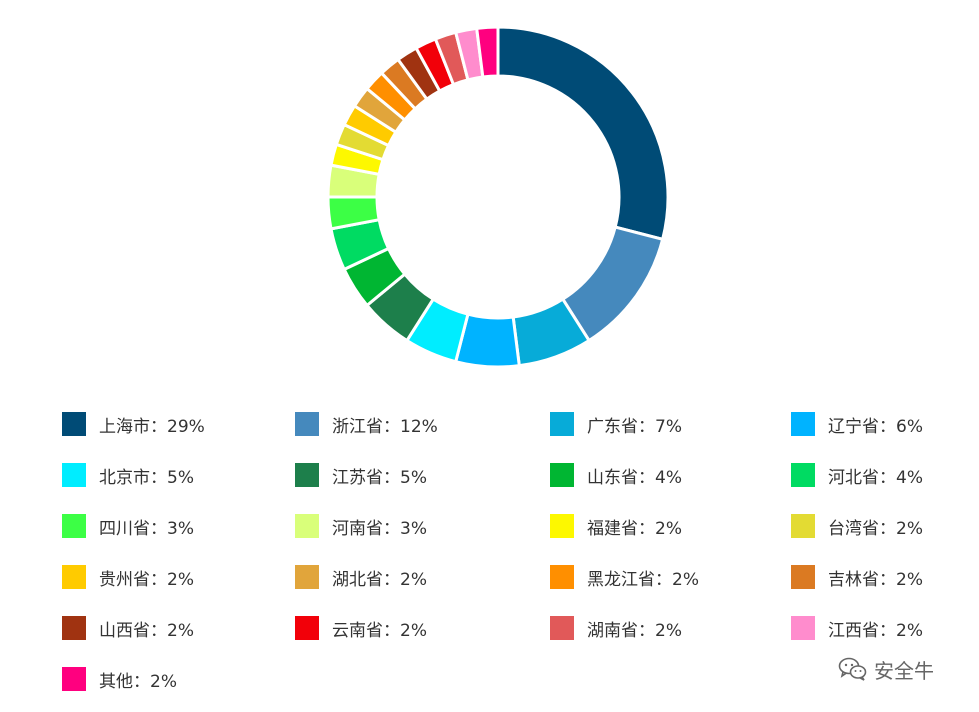  I want to click on legend-item: 河北省：4%, so click(857, 475).